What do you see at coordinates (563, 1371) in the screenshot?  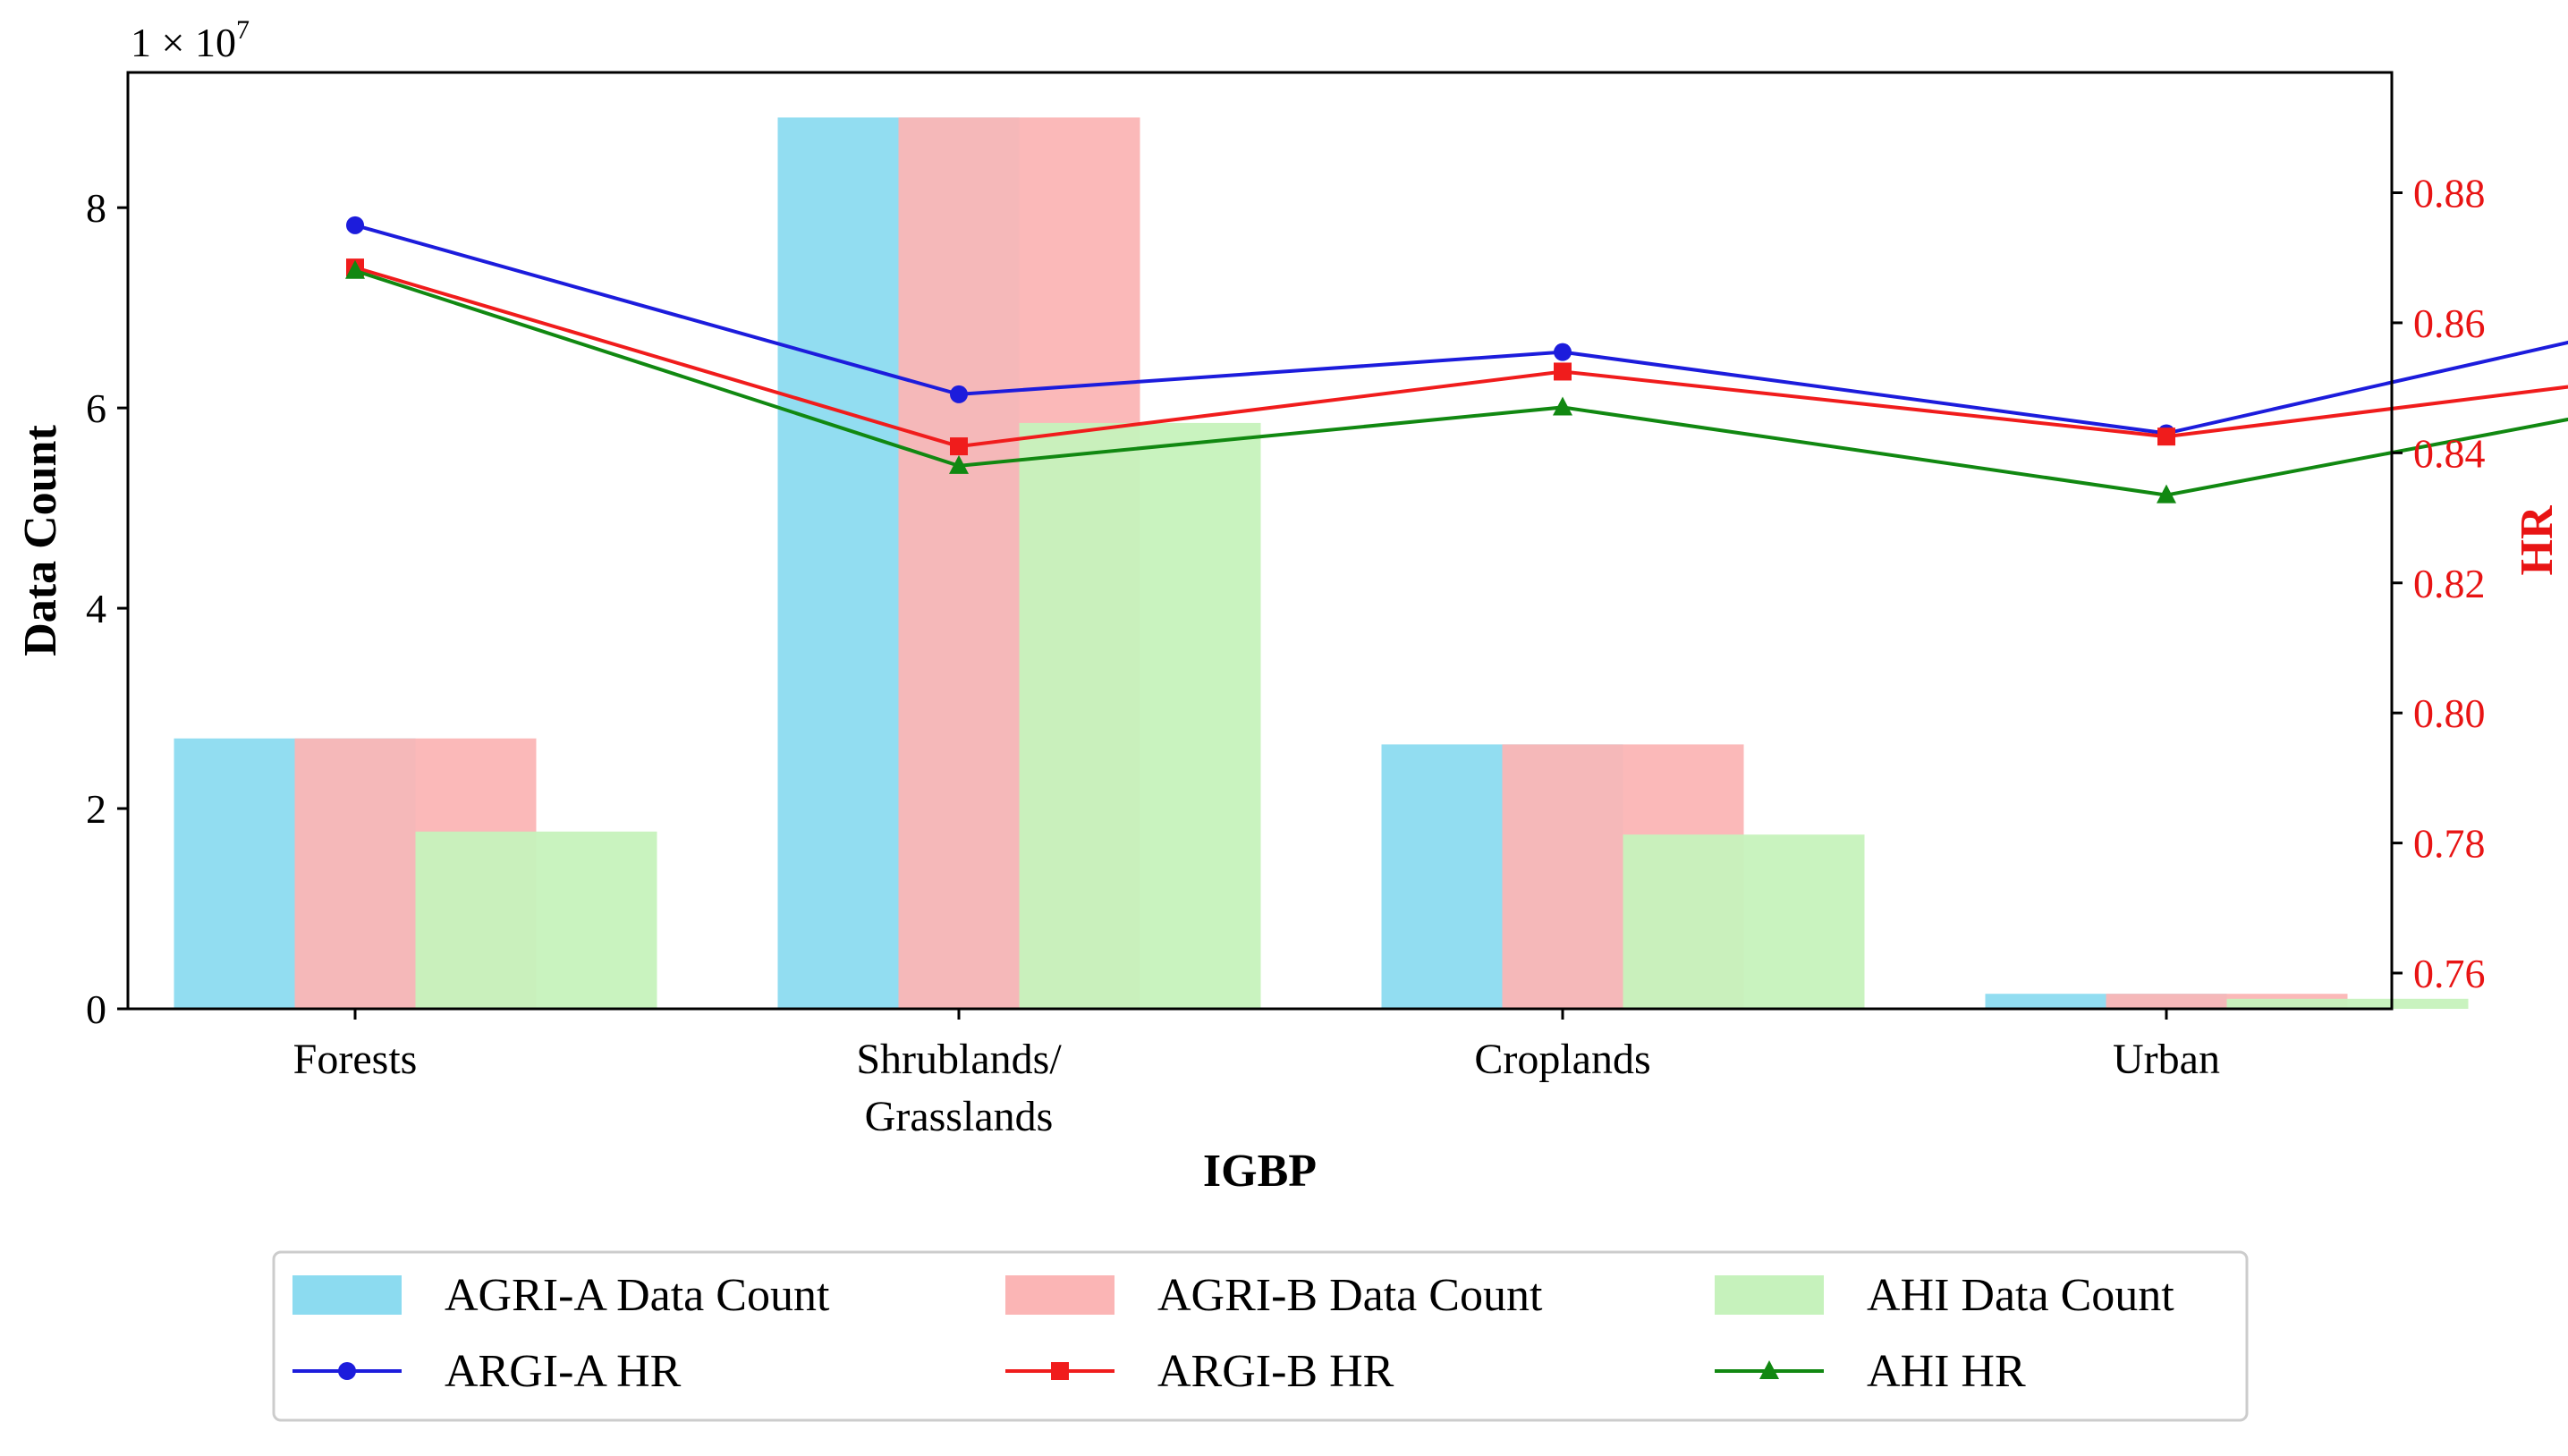 I see `legend-label-argi-a-hr: ARGI-A HR` at bounding box center [563, 1371].